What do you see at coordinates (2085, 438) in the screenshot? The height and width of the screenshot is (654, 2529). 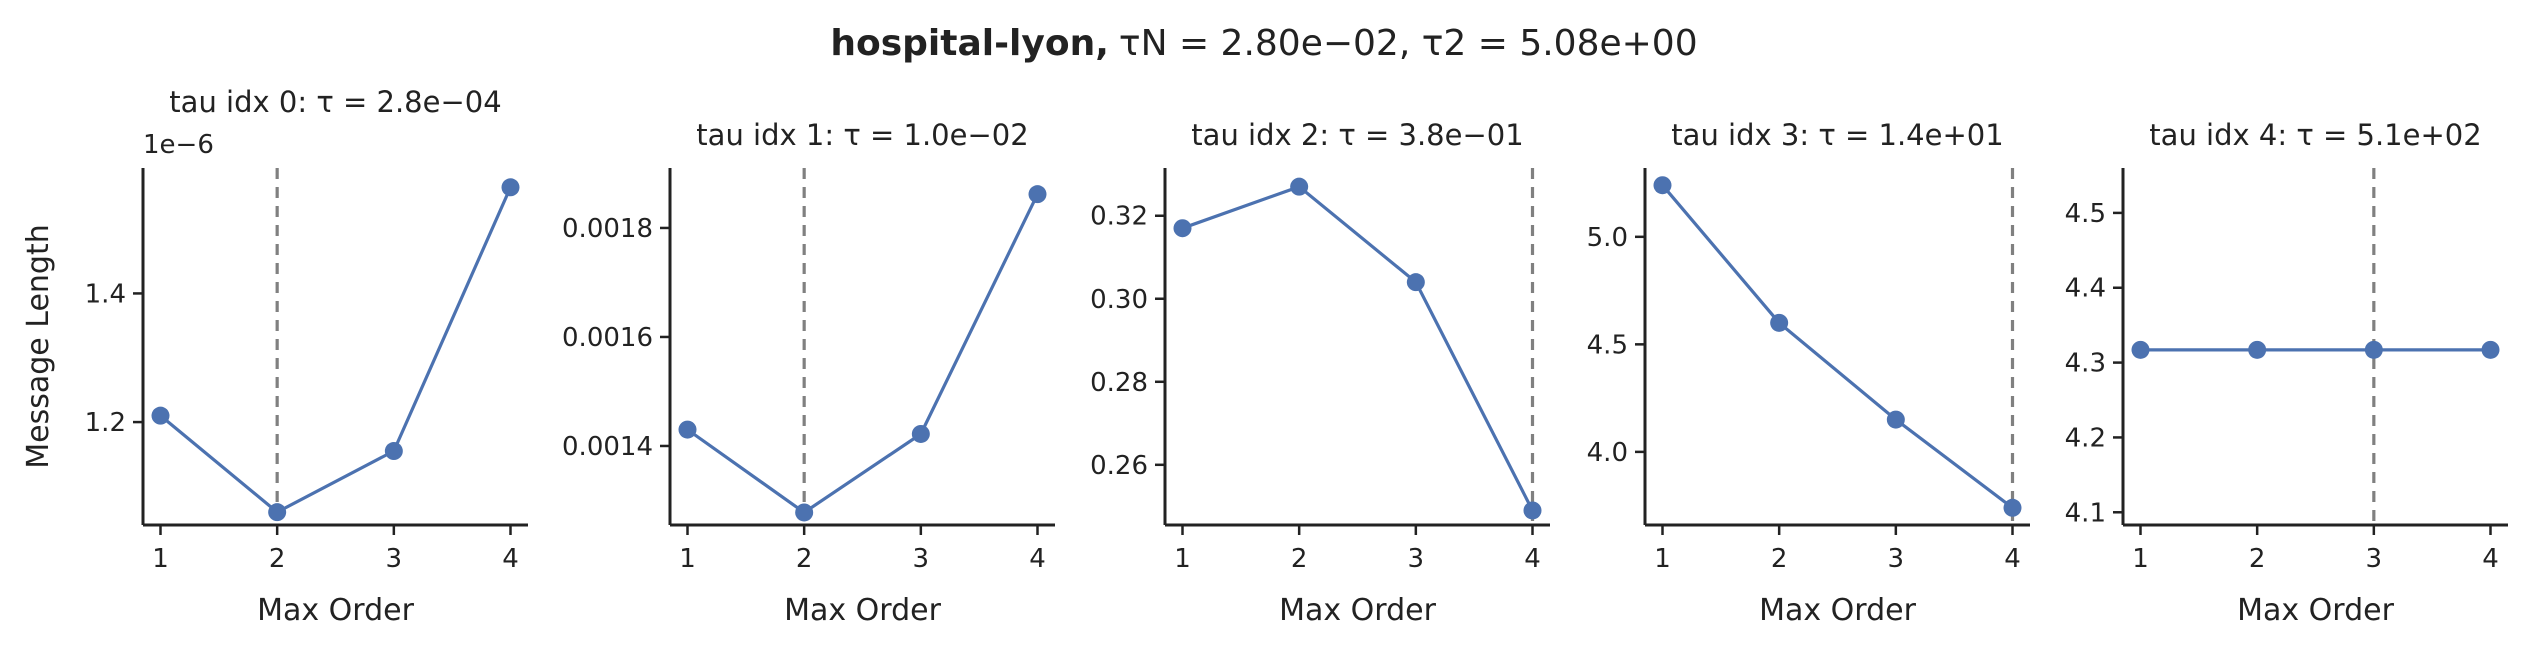 I see `y-tick-label: 4.2` at bounding box center [2085, 438].